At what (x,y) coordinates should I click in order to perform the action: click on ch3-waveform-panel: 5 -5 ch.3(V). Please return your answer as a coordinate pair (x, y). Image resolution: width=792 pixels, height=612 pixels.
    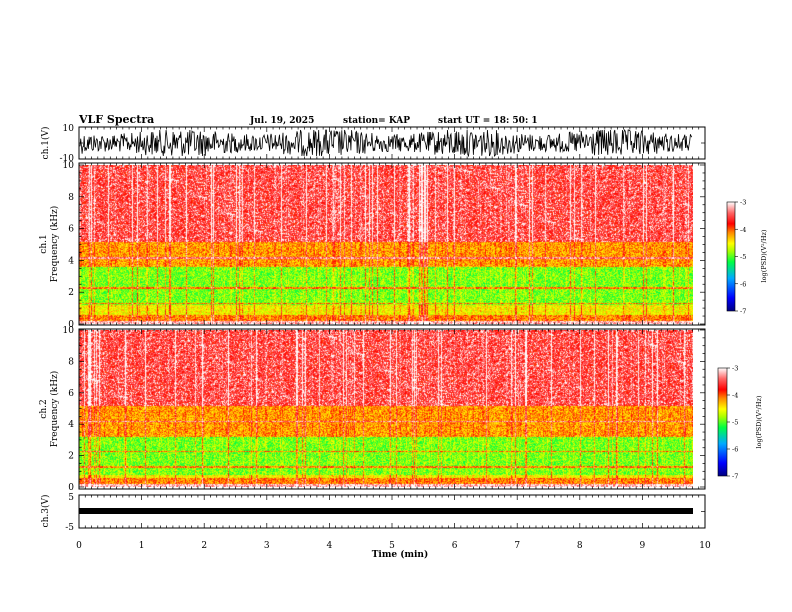
    Looking at the image, I should click on (373, 513).